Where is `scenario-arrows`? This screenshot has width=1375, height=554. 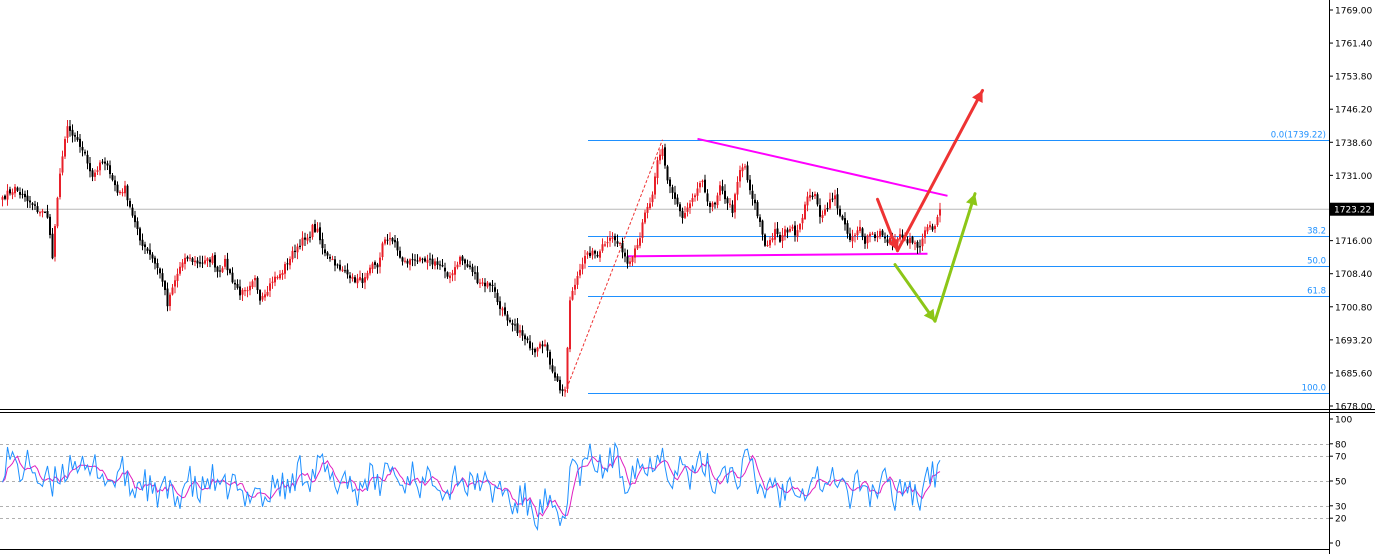
scenario-arrows is located at coordinates (930, 206).